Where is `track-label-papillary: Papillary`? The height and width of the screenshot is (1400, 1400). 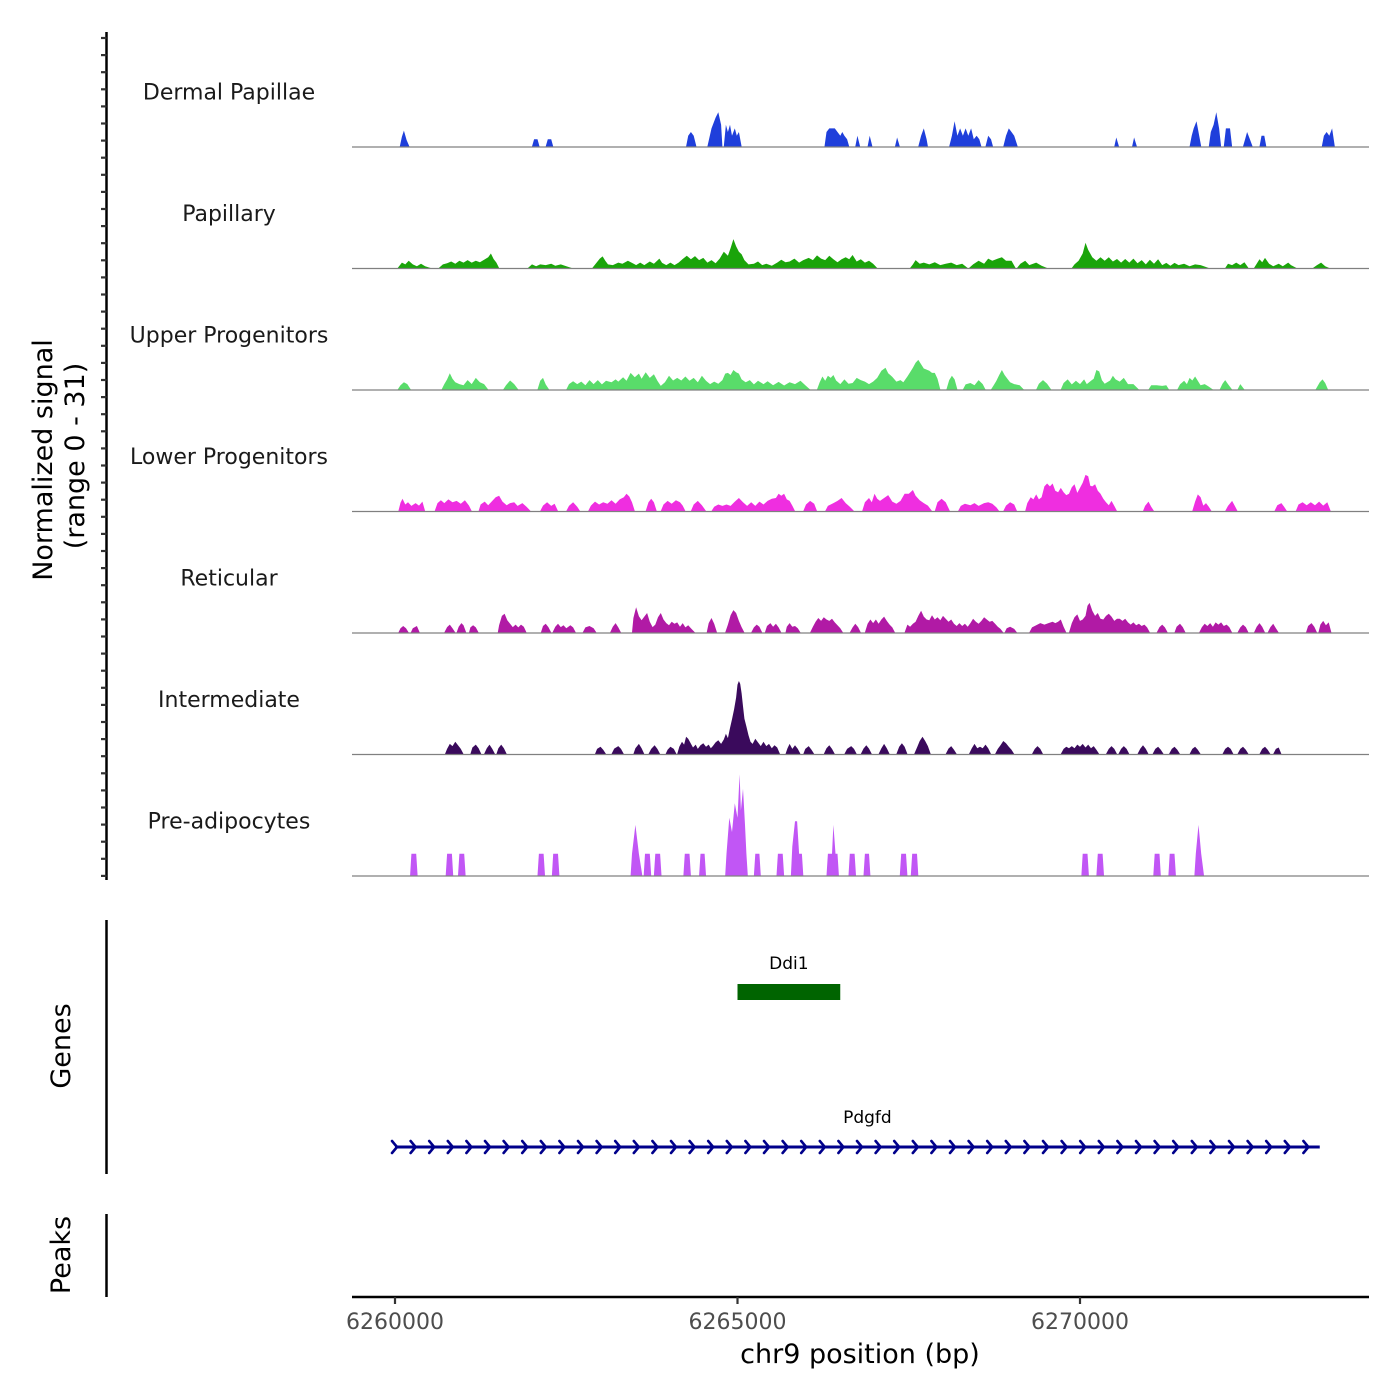
track-label-papillary: Papillary is located at coordinates (229, 214).